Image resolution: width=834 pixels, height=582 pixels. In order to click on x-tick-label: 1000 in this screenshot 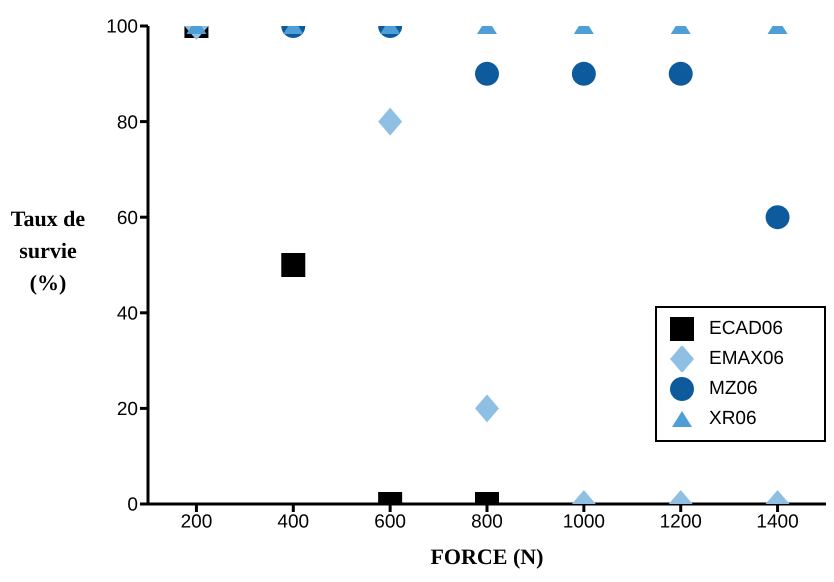, I will do `click(583, 521)`.